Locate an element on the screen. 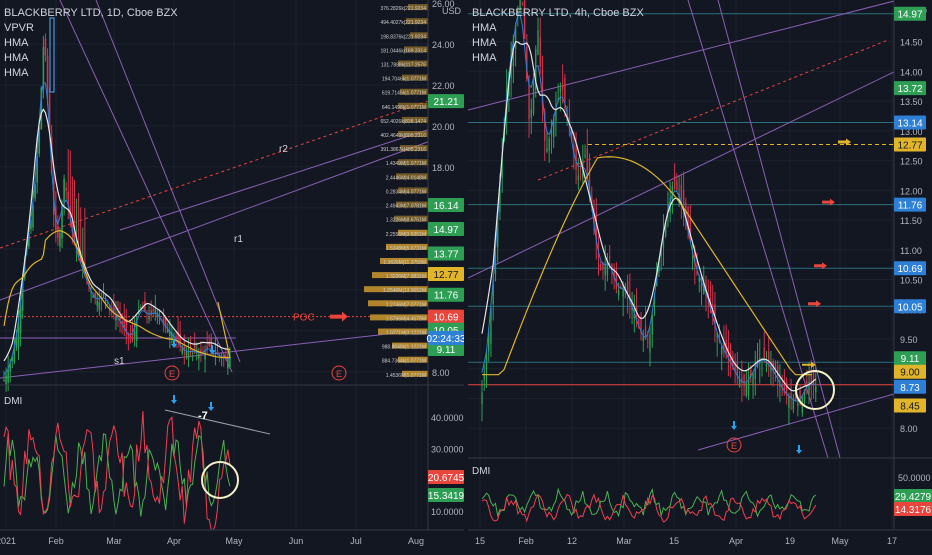 The width and height of the screenshot is (932, 555). left-indicator-hma-1: HMA is located at coordinates (16, 43).